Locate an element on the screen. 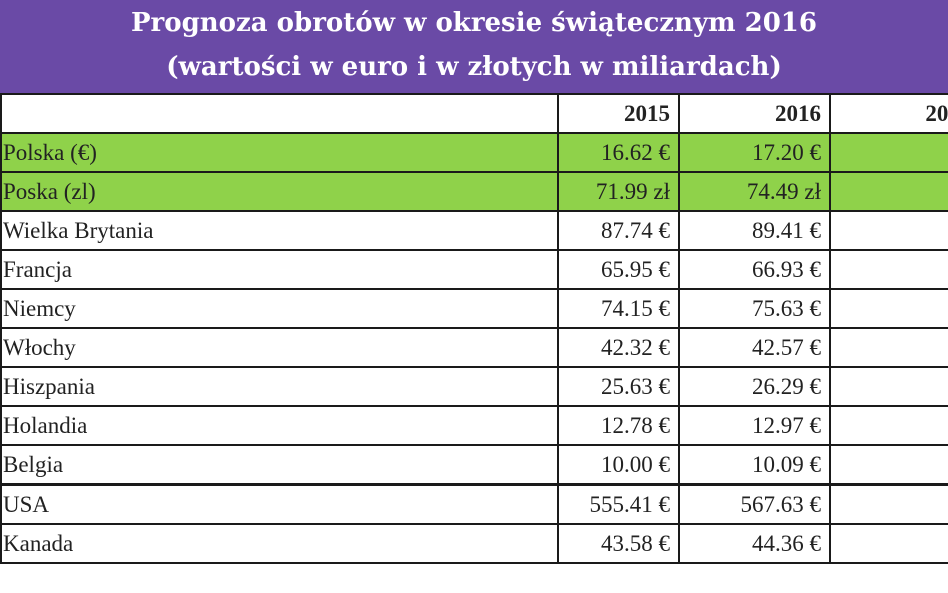 This screenshot has width=948, height=593. row-country-name: Włochy is located at coordinates (279, 347).